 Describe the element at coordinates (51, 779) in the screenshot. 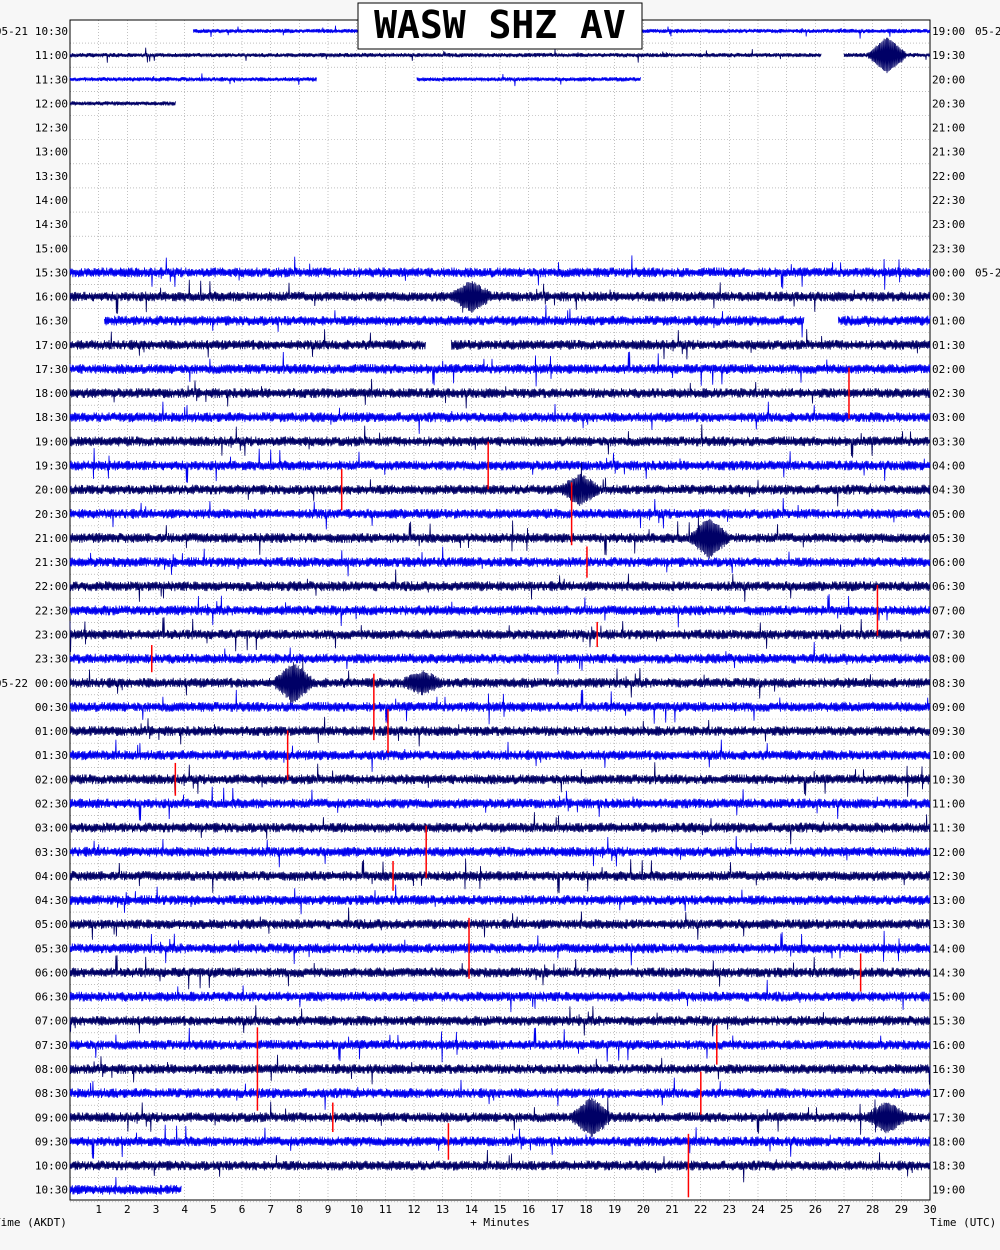

I see `left-time-label: 02:00` at that location.